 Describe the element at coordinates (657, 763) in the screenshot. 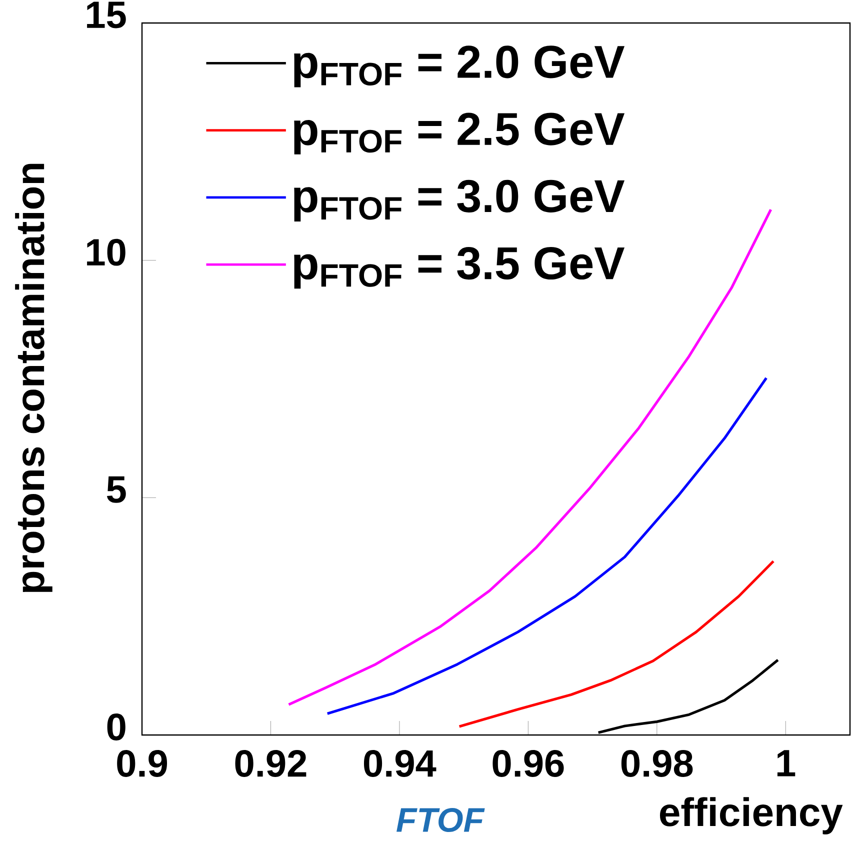

I see `x-tick-label: 0.98` at that location.